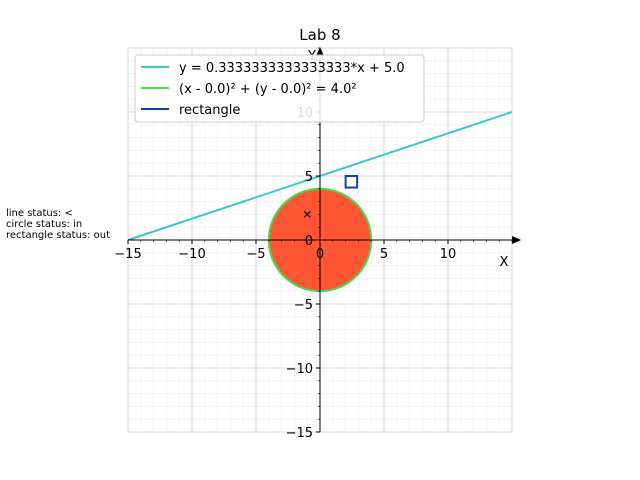 This screenshot has width=640, height=480. Describe the element at coordinates (299, 433) in the screenshot. I see `y-tick-label: −15` at that location.